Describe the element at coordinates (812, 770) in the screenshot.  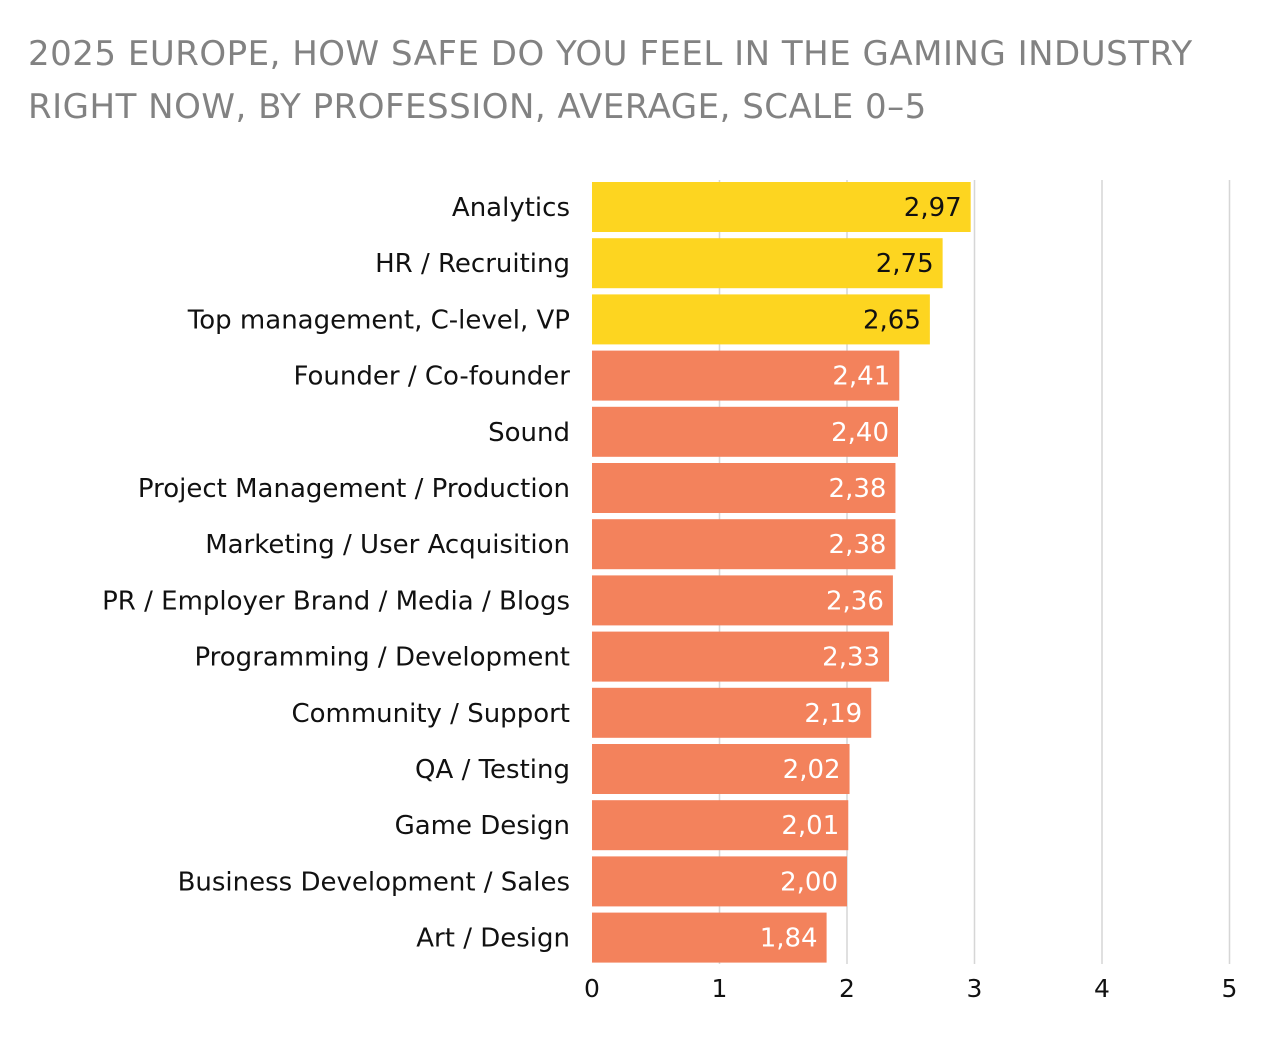
I see `value-label: 2,02` at that location.